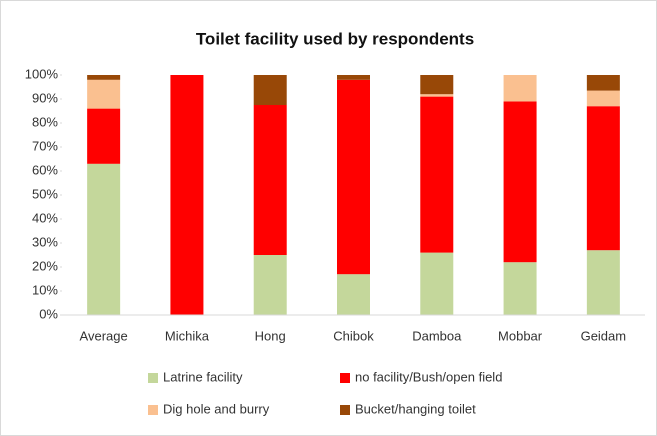 Image resolution: width=657 pixels, height=436 pixels. Describe the element at coordinates (45, 121) in the screenshot. I see `y-tick-label: 80%` at that location.